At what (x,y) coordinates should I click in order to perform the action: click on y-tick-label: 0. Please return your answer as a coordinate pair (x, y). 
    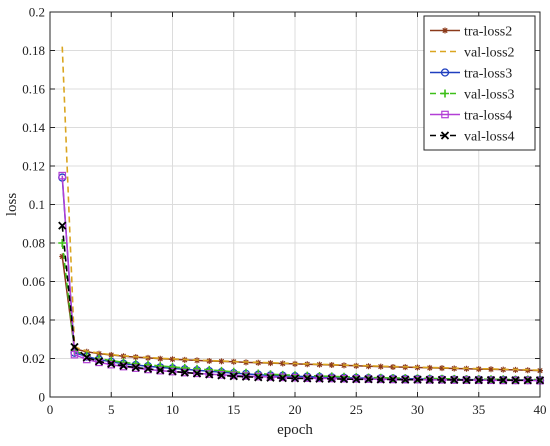
    Looking at the image, I should click on (42, 397).